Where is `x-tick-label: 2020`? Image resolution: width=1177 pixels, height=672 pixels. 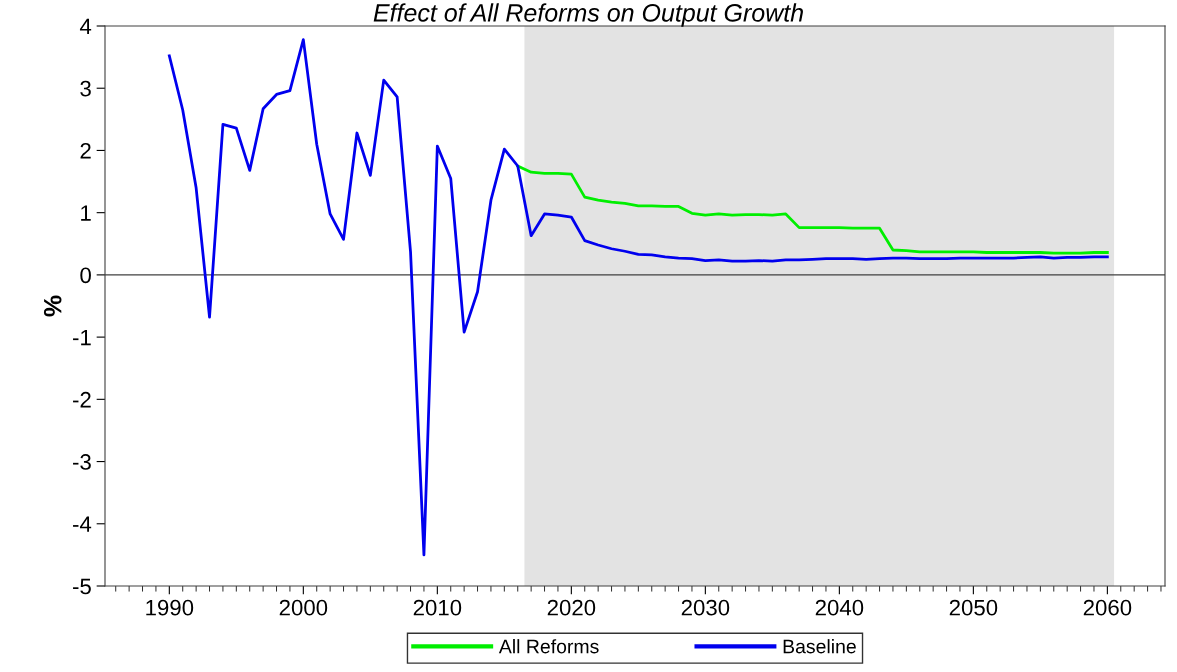
x-tick-label: 2020 is located at coordinates (571, 607).